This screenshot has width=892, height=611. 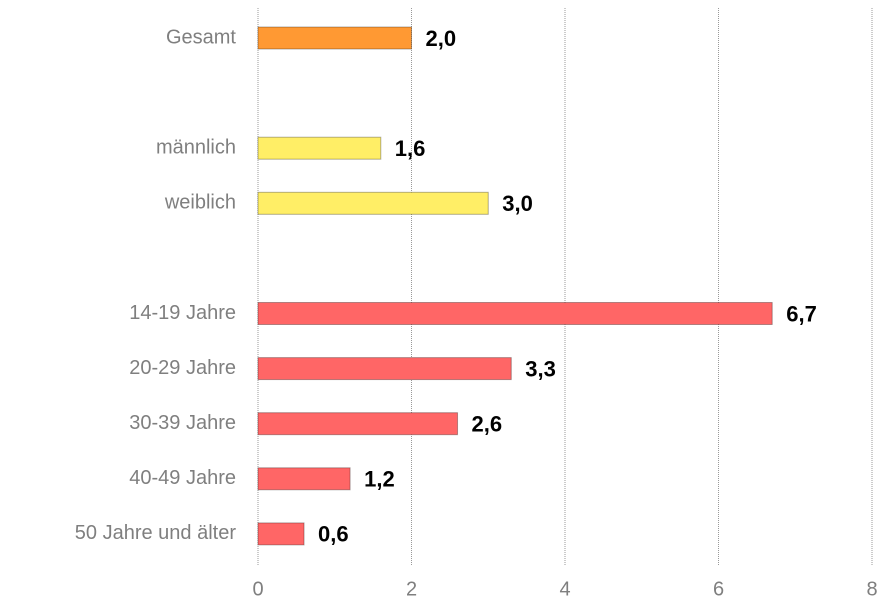 What do you see at coordinates (379, 479) in the screenshot?
I see `value-label: 1,2` at bounding box center [379, 479].